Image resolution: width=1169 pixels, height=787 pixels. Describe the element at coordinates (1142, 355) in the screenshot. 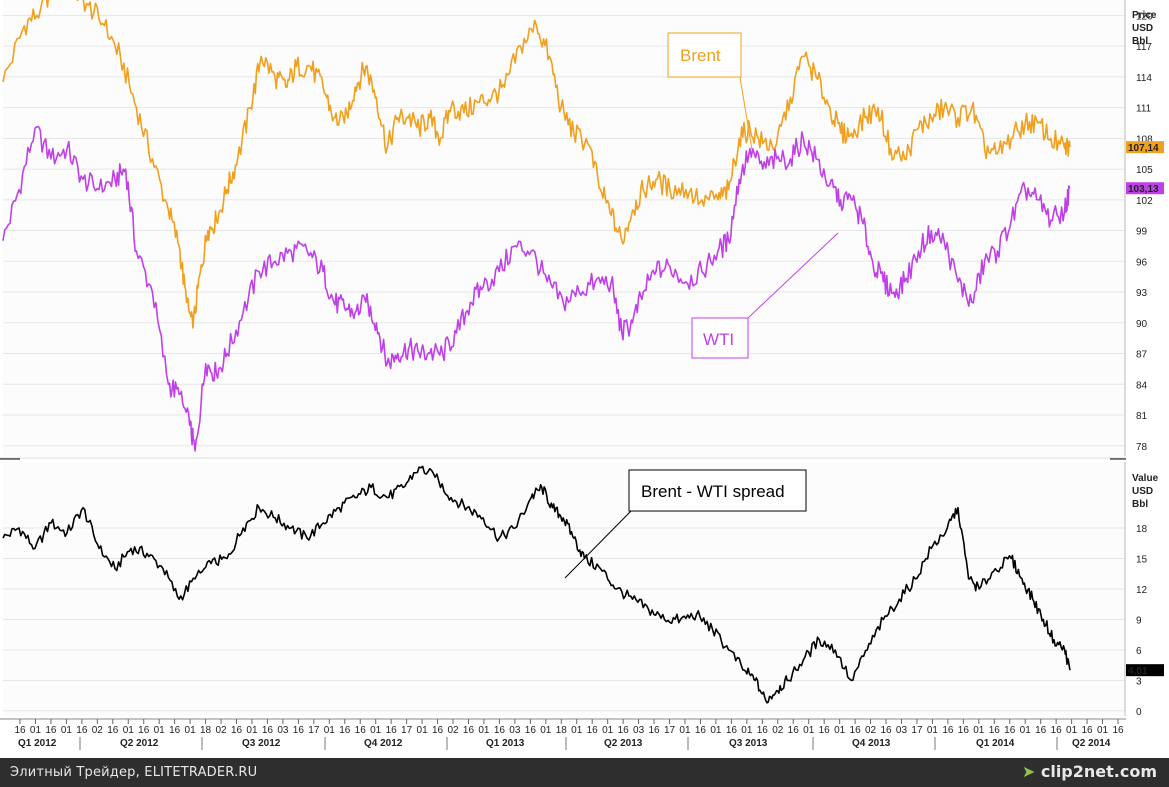

I see `y-tick-label: 87` at that location.